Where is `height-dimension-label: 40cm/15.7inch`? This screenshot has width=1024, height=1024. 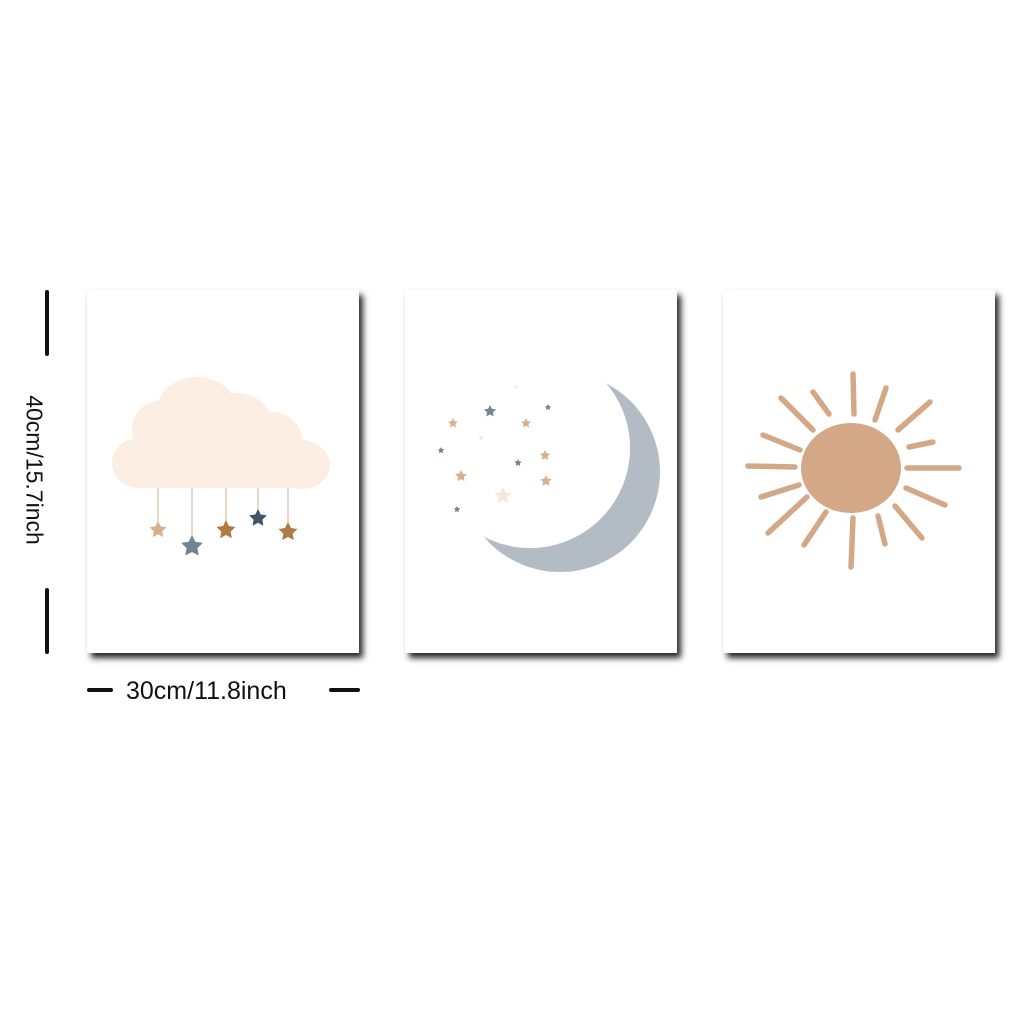 height-dimension-label: 40cm/15.7inch is located at coordinates (34, 470).